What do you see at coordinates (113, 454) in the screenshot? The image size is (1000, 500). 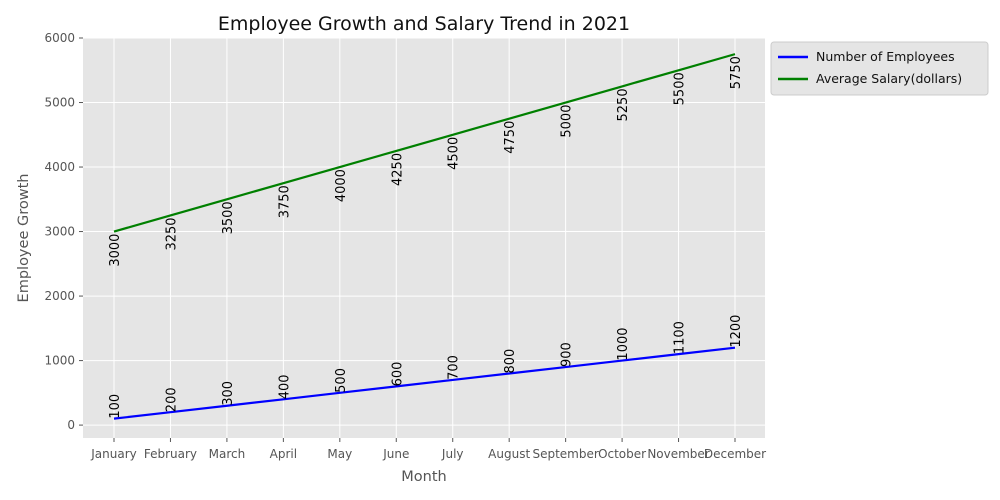 I see `x-tick-label: January` at bounding box center [113, 454].